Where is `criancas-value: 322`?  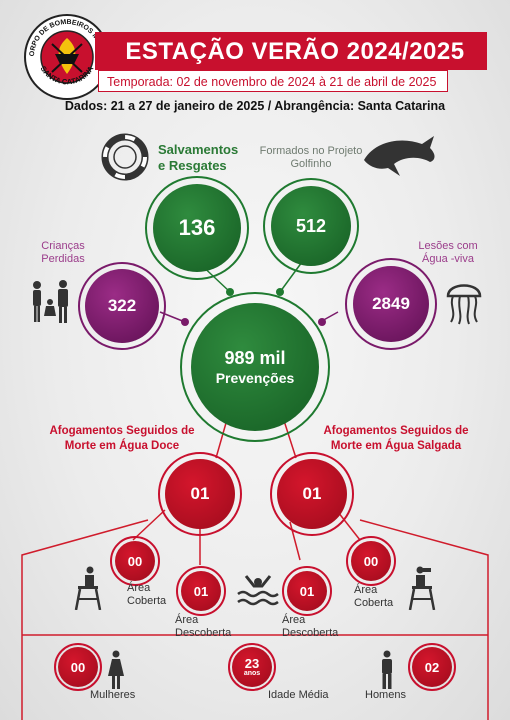
criancas-value: 322 is located at coordinates (122, 306).